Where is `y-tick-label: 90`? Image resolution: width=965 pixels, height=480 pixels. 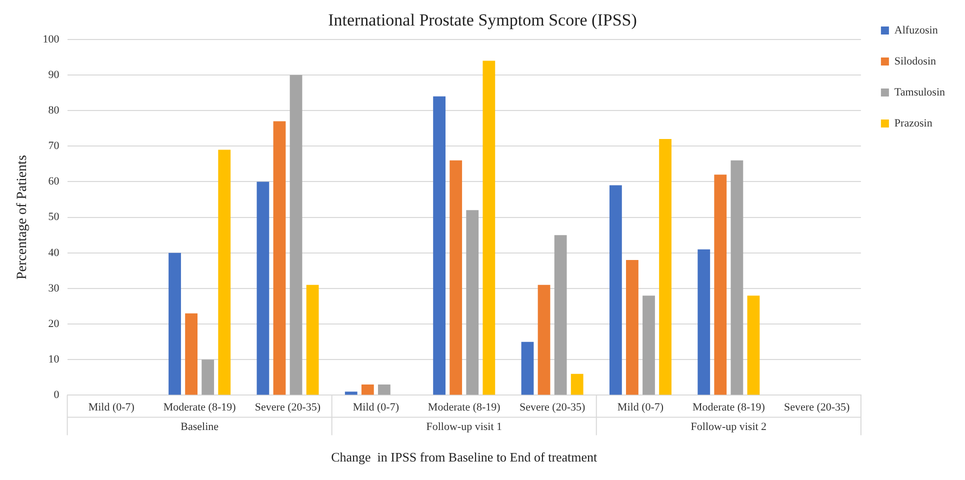 y-tick-label: 90 is located at coordinates (54, 74).